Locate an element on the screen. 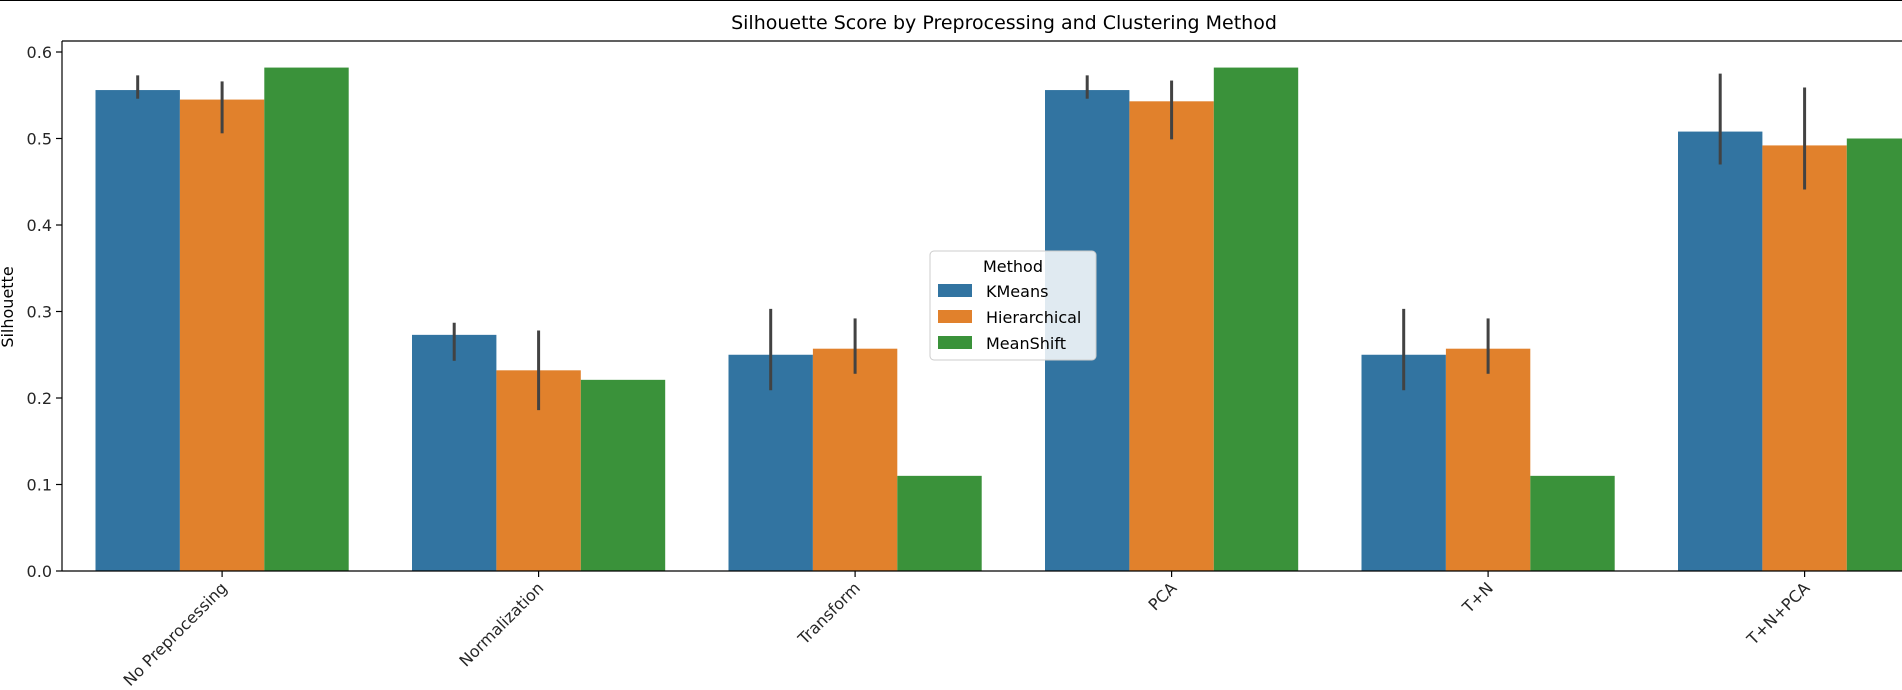  legend-label-meanshift: MeanShift is located at coordinates (1026, 343).